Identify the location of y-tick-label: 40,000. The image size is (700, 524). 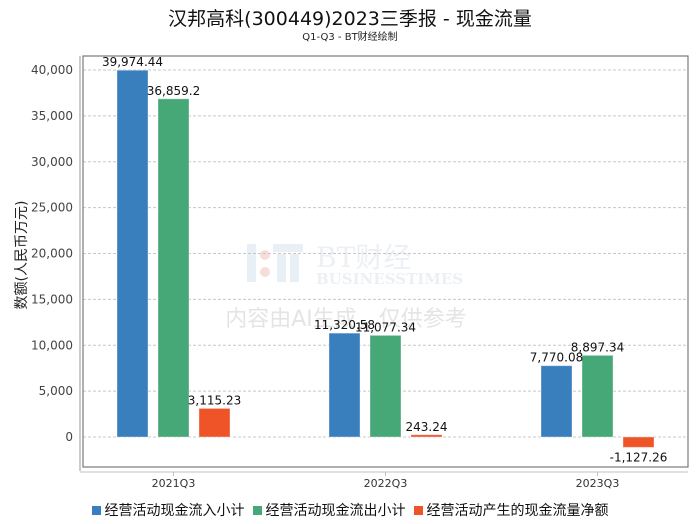
(52, 70).